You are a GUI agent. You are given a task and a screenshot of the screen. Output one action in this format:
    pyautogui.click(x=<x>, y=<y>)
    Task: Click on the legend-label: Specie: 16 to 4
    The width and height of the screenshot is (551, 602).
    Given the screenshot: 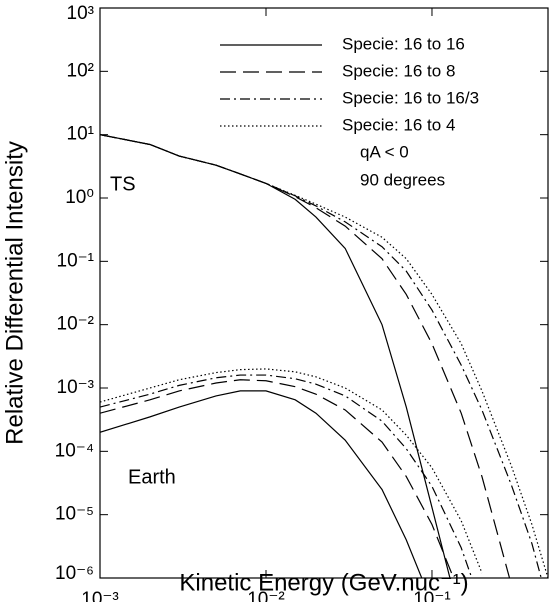 What is the action you would take?
    pyautogui.click(x=398, y=124)
    